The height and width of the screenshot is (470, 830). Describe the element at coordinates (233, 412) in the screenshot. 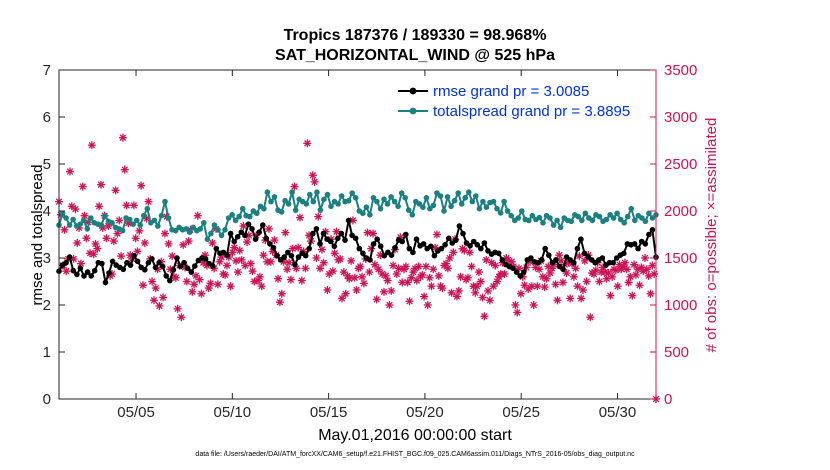

I see `x-tick-label: 05/10` at that location.